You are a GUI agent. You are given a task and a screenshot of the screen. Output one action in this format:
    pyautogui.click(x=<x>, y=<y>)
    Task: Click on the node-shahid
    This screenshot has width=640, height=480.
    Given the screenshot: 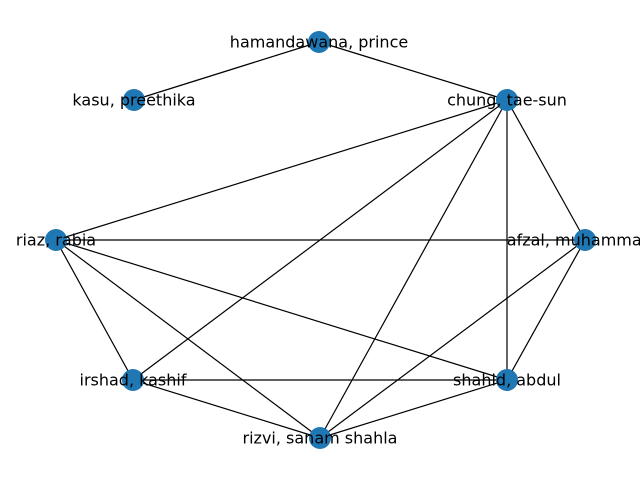 What is the action you would take?
    pyautogui.click(x=507, y=380)
    